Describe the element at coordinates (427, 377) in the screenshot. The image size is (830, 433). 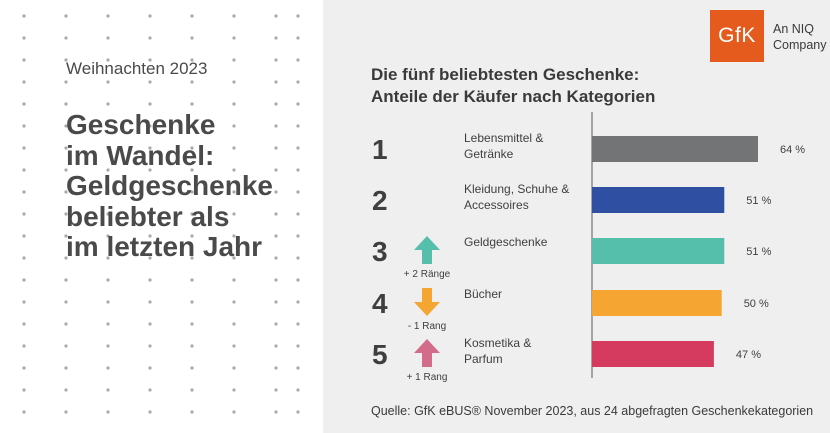
I see `rank-change-label: + 1 Rang` at that location.